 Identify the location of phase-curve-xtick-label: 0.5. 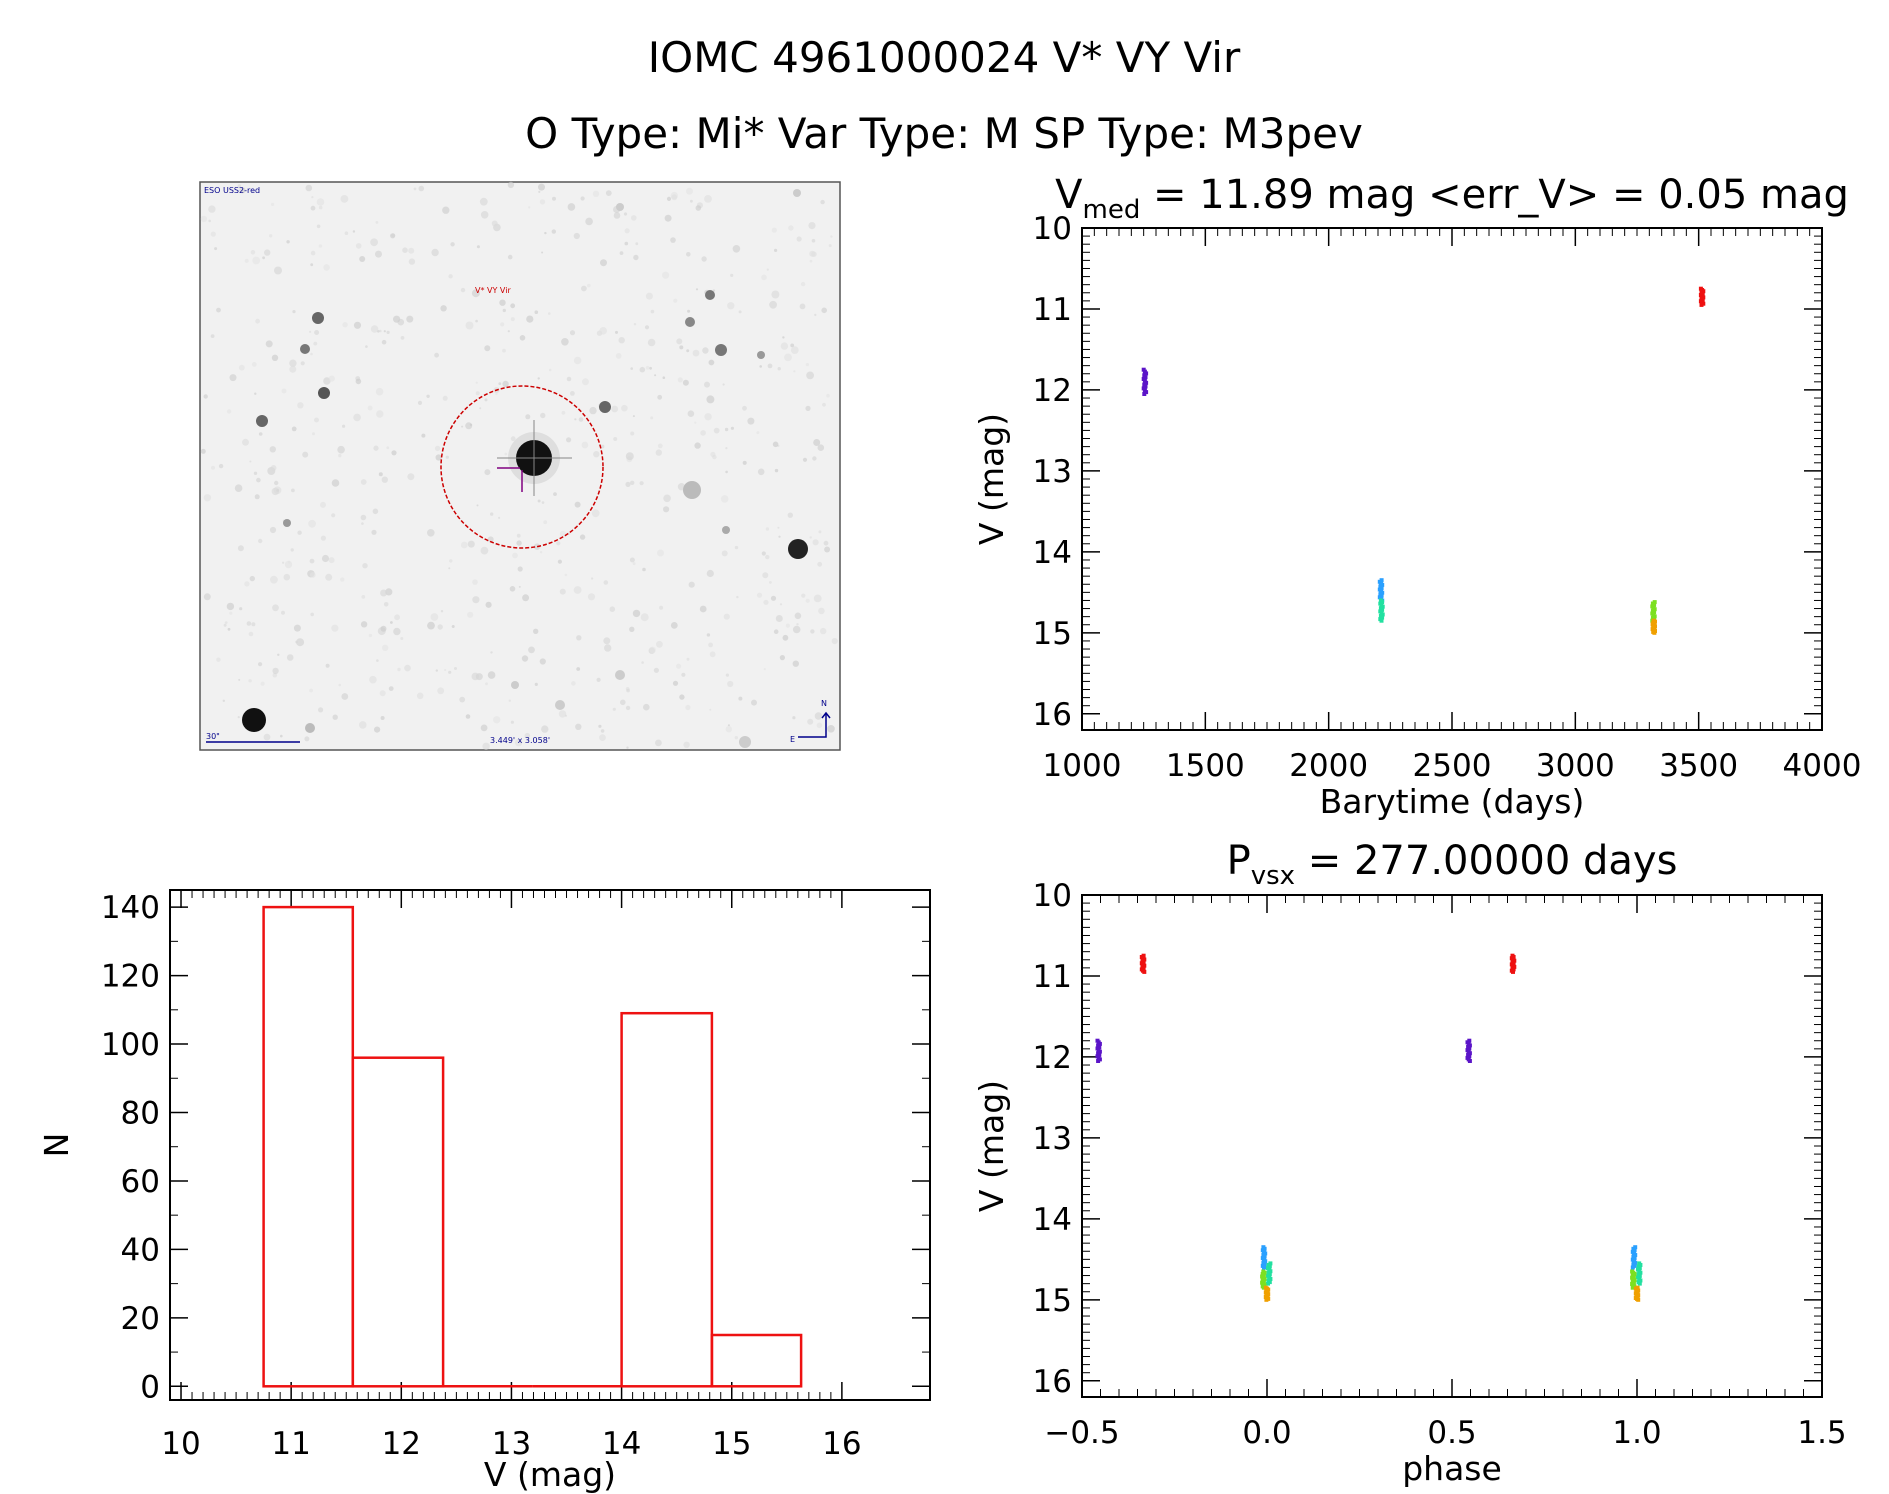
(1451, 1433).